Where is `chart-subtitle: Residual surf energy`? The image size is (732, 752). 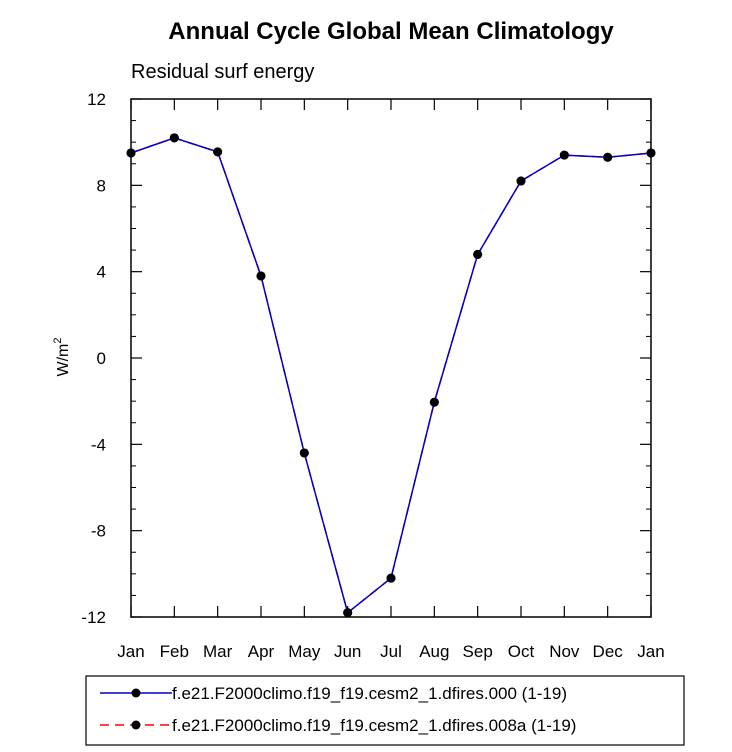 chart-subtitle: Residual surf energy is located at coordinates (222, 72).